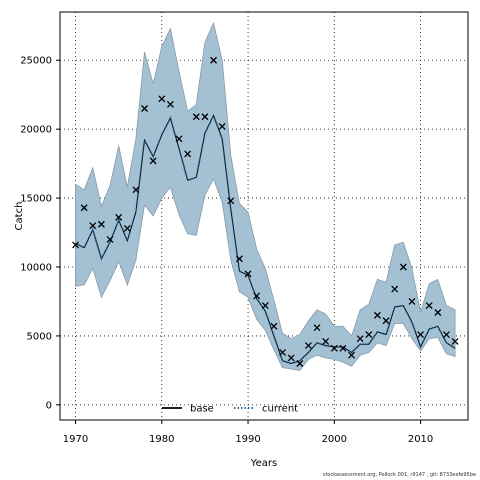 Image resolution: width=480 pixels, height=480 pixels. What do you see at coordinates (202, 409) in the screenshot?
I see `legend-label: base` at bounding box center [202, 409].